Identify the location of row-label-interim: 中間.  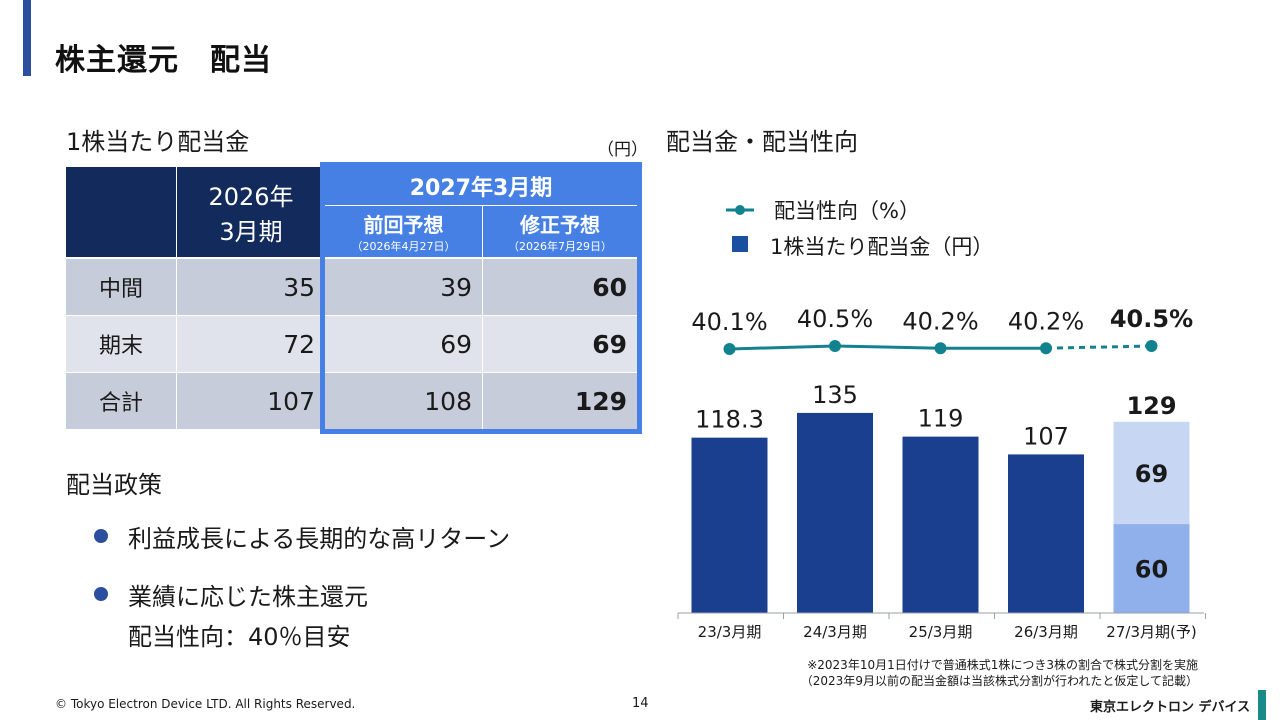
(121, 287).